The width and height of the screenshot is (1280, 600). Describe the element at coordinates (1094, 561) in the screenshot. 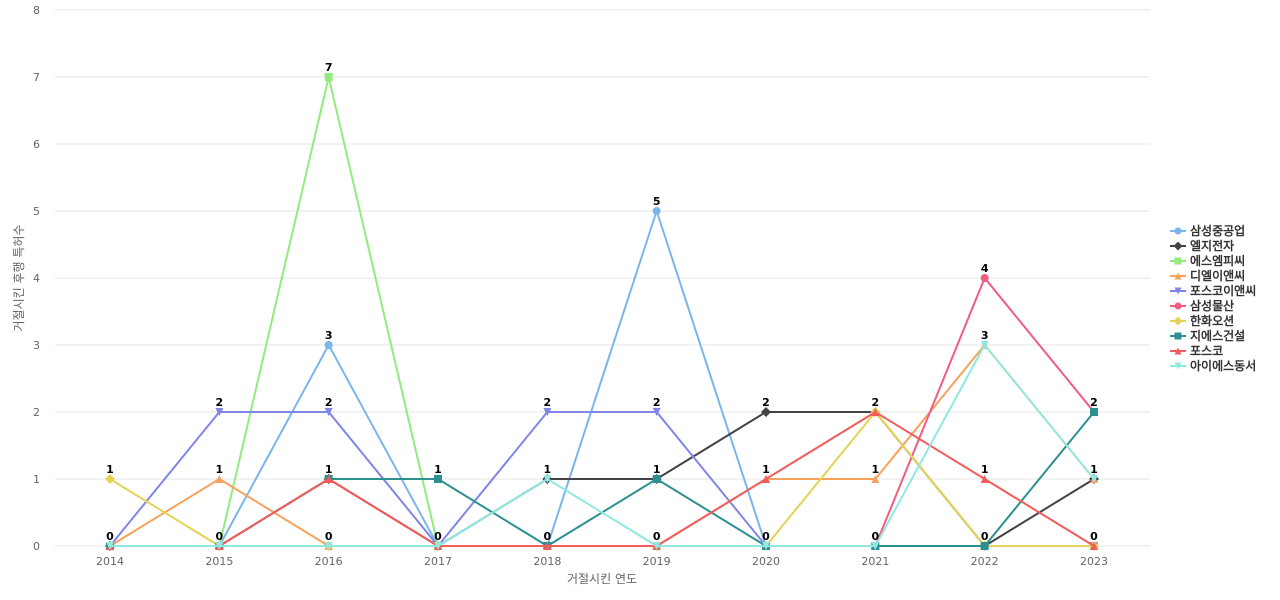

I see `x-tick-label: 2023` at that location.